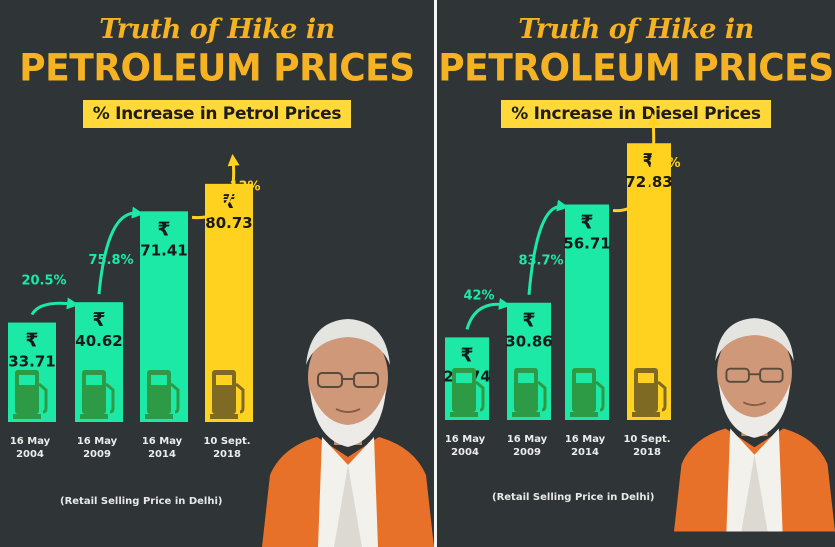 Image resolution: width=835 pixels, height=547 pixels. Describe the element at coordinates (478, 295) in the screenshot. I see `change-label-0: 42%` at that location.